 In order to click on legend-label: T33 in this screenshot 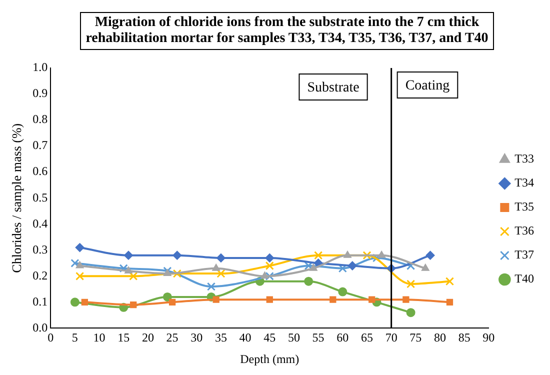, I will do `click(524, 159)`.